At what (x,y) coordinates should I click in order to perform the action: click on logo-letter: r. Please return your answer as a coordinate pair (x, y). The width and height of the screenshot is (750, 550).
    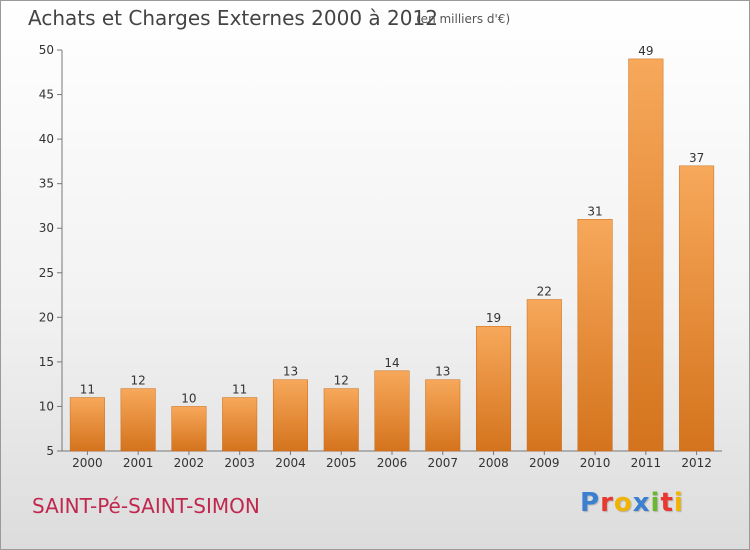
    Looking at the image, I should click on (607, 503).